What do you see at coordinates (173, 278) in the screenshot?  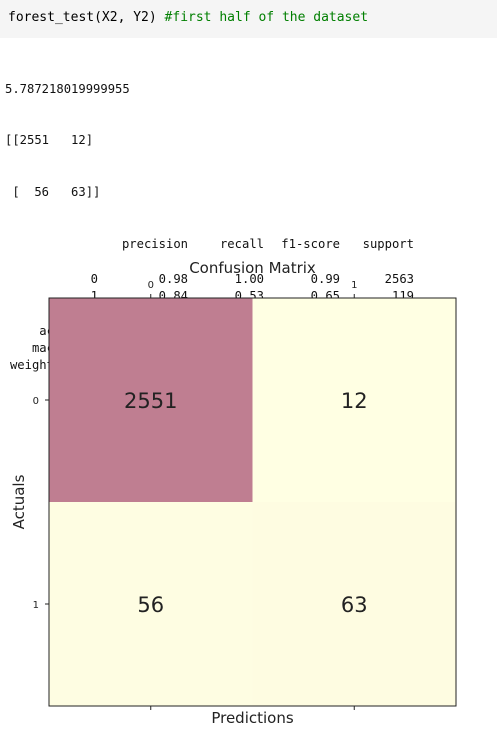 I see `precision-value: 0.98` at bounding box center [173, 278].